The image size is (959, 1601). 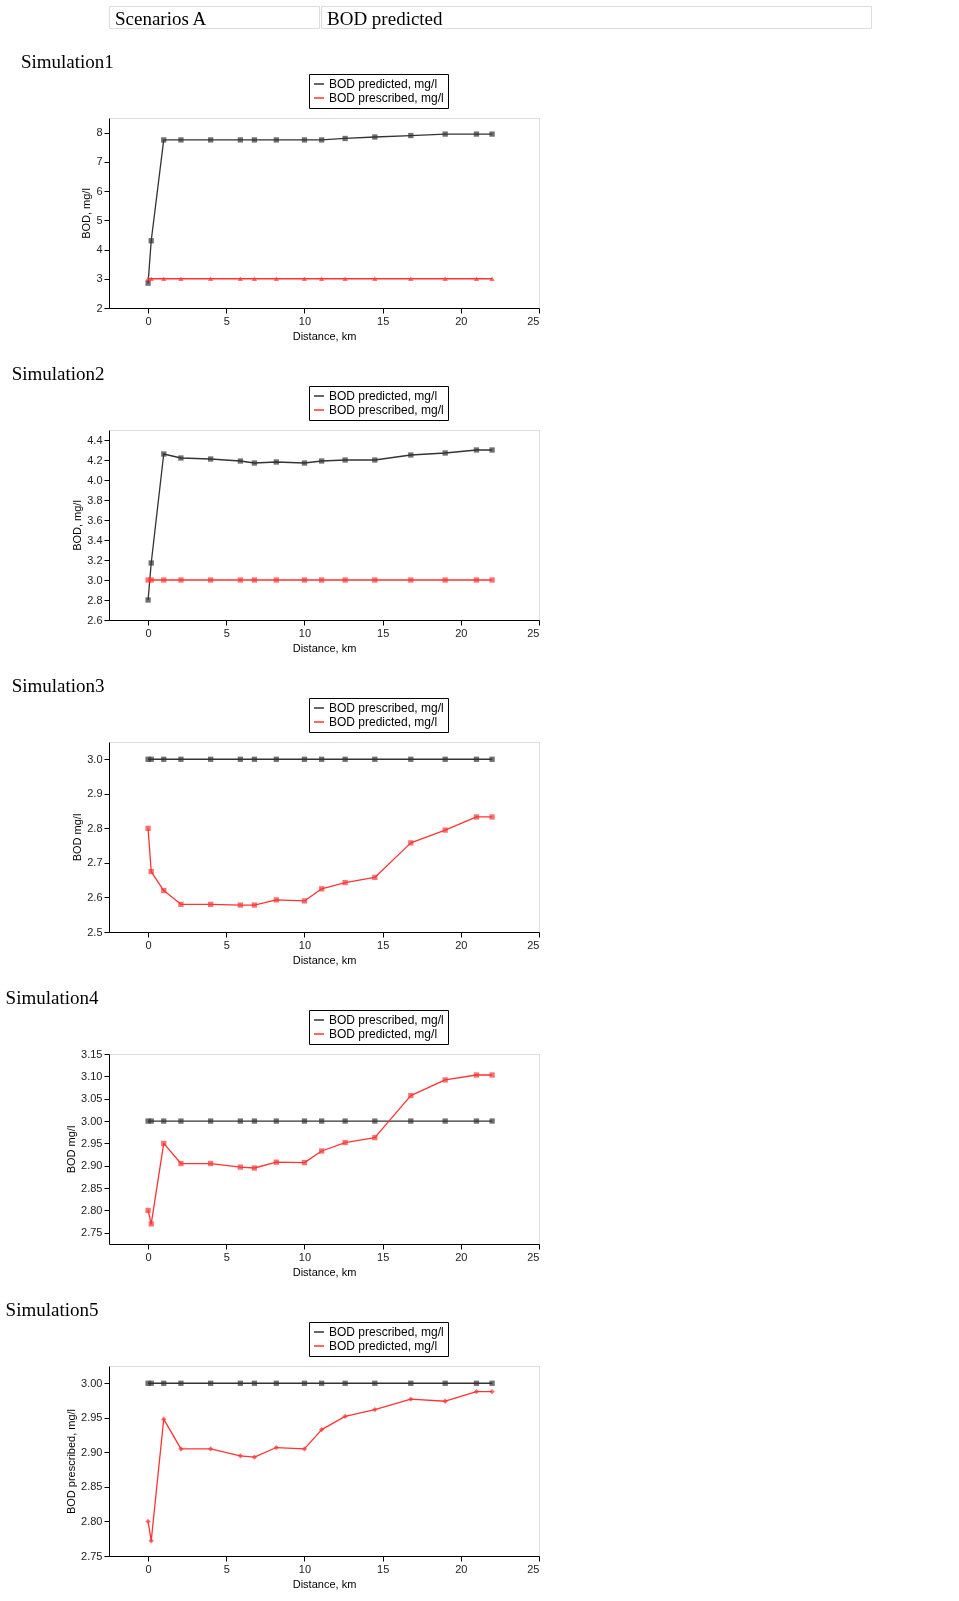 What do you see at coordinates (95, 539) in the screenshot?
I see `y-tick-label: 3.4` at bounding box center [95, 539].